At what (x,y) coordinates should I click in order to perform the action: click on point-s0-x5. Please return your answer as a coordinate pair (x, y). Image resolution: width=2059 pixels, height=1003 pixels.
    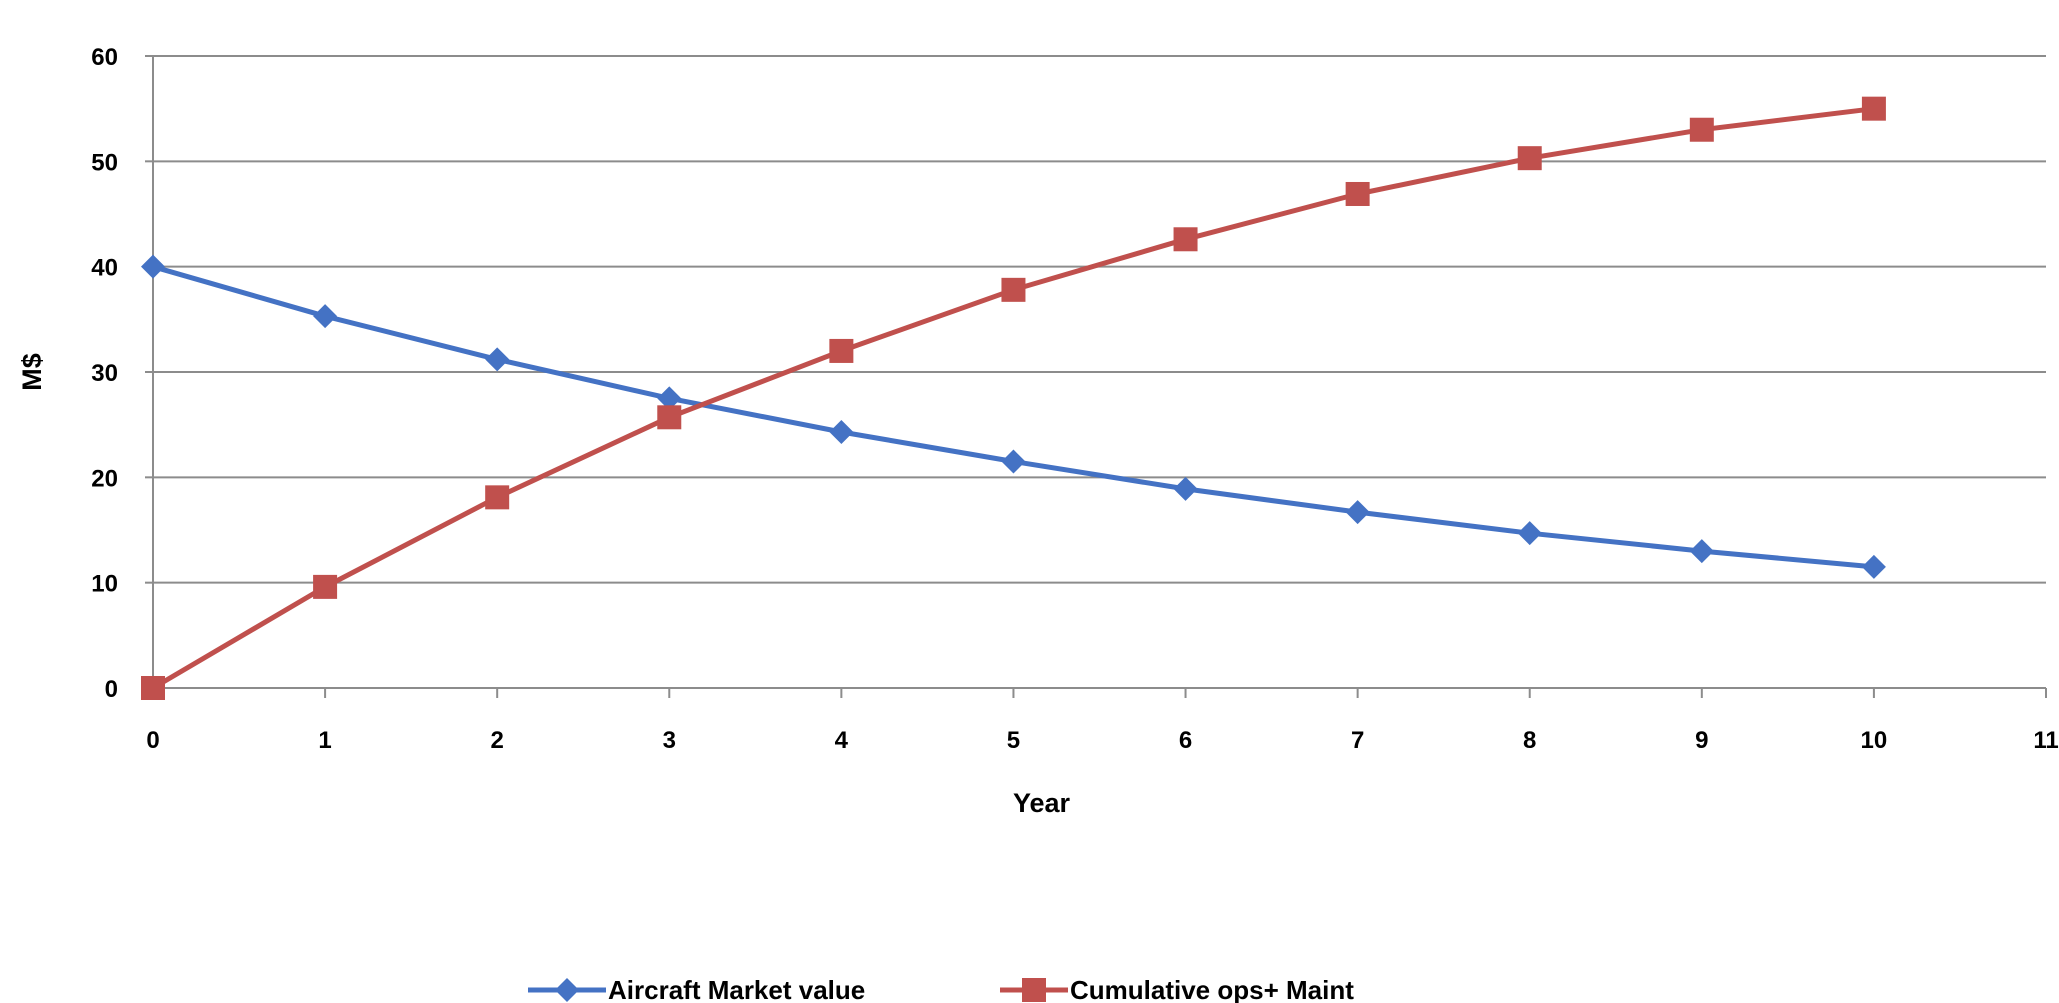
    Looking at the image, I should click on (1013, 461).